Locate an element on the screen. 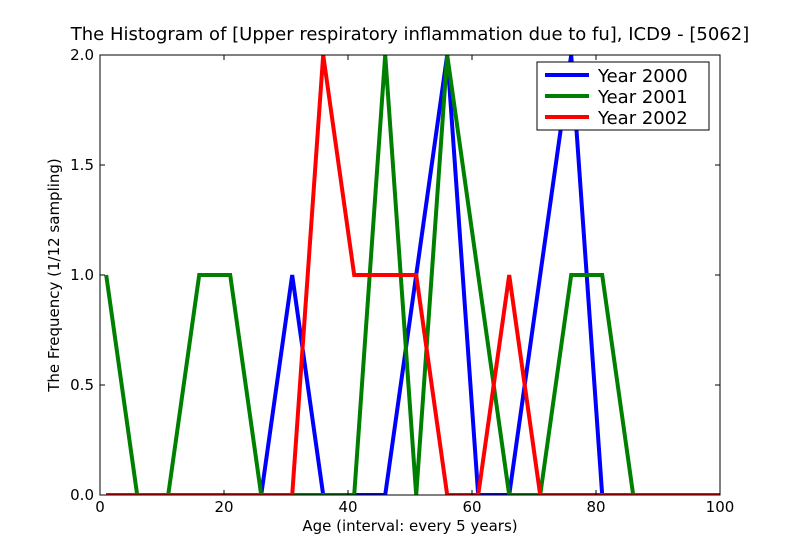  legend-label: Year 2001 is located at coordinates (642, 97).